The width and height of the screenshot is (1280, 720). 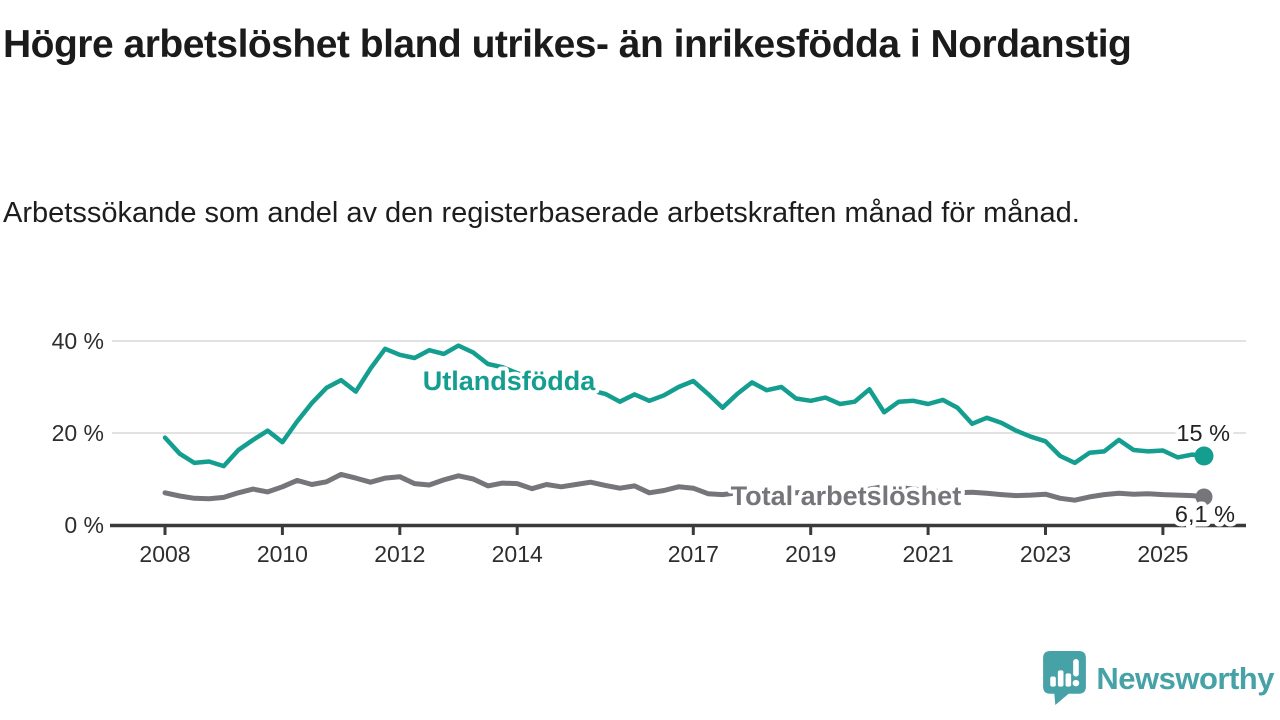 What do you see at coordinates (1045, 554) in the screenshot?
I see `x-tick-label: 2023` at bounding box center [1045, 554].